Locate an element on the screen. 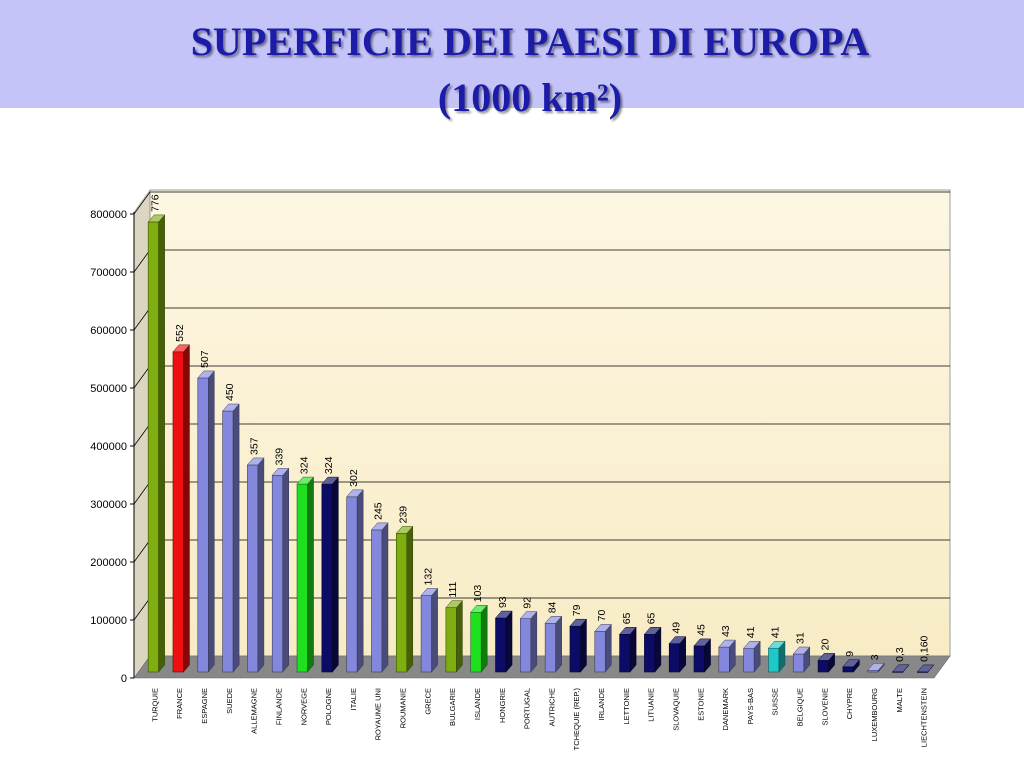 Image resolution: width=1024 pixels, height=768 pixels. category-label: BELGIQUE is located at coordinates (800, 707).